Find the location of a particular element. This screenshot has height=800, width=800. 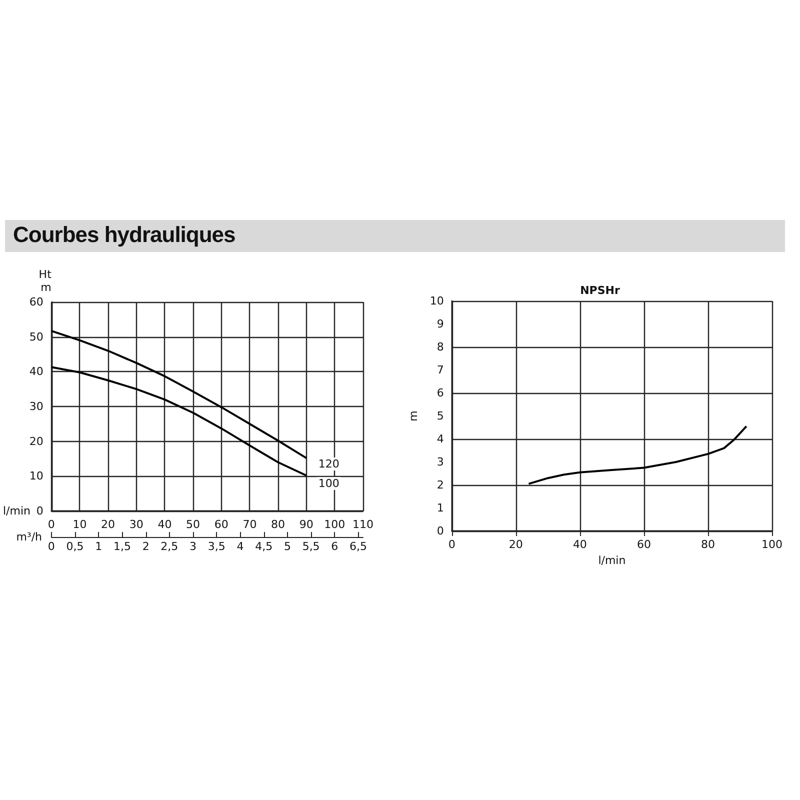

y-tick-label: 2 is located at coordinates (440, 485).